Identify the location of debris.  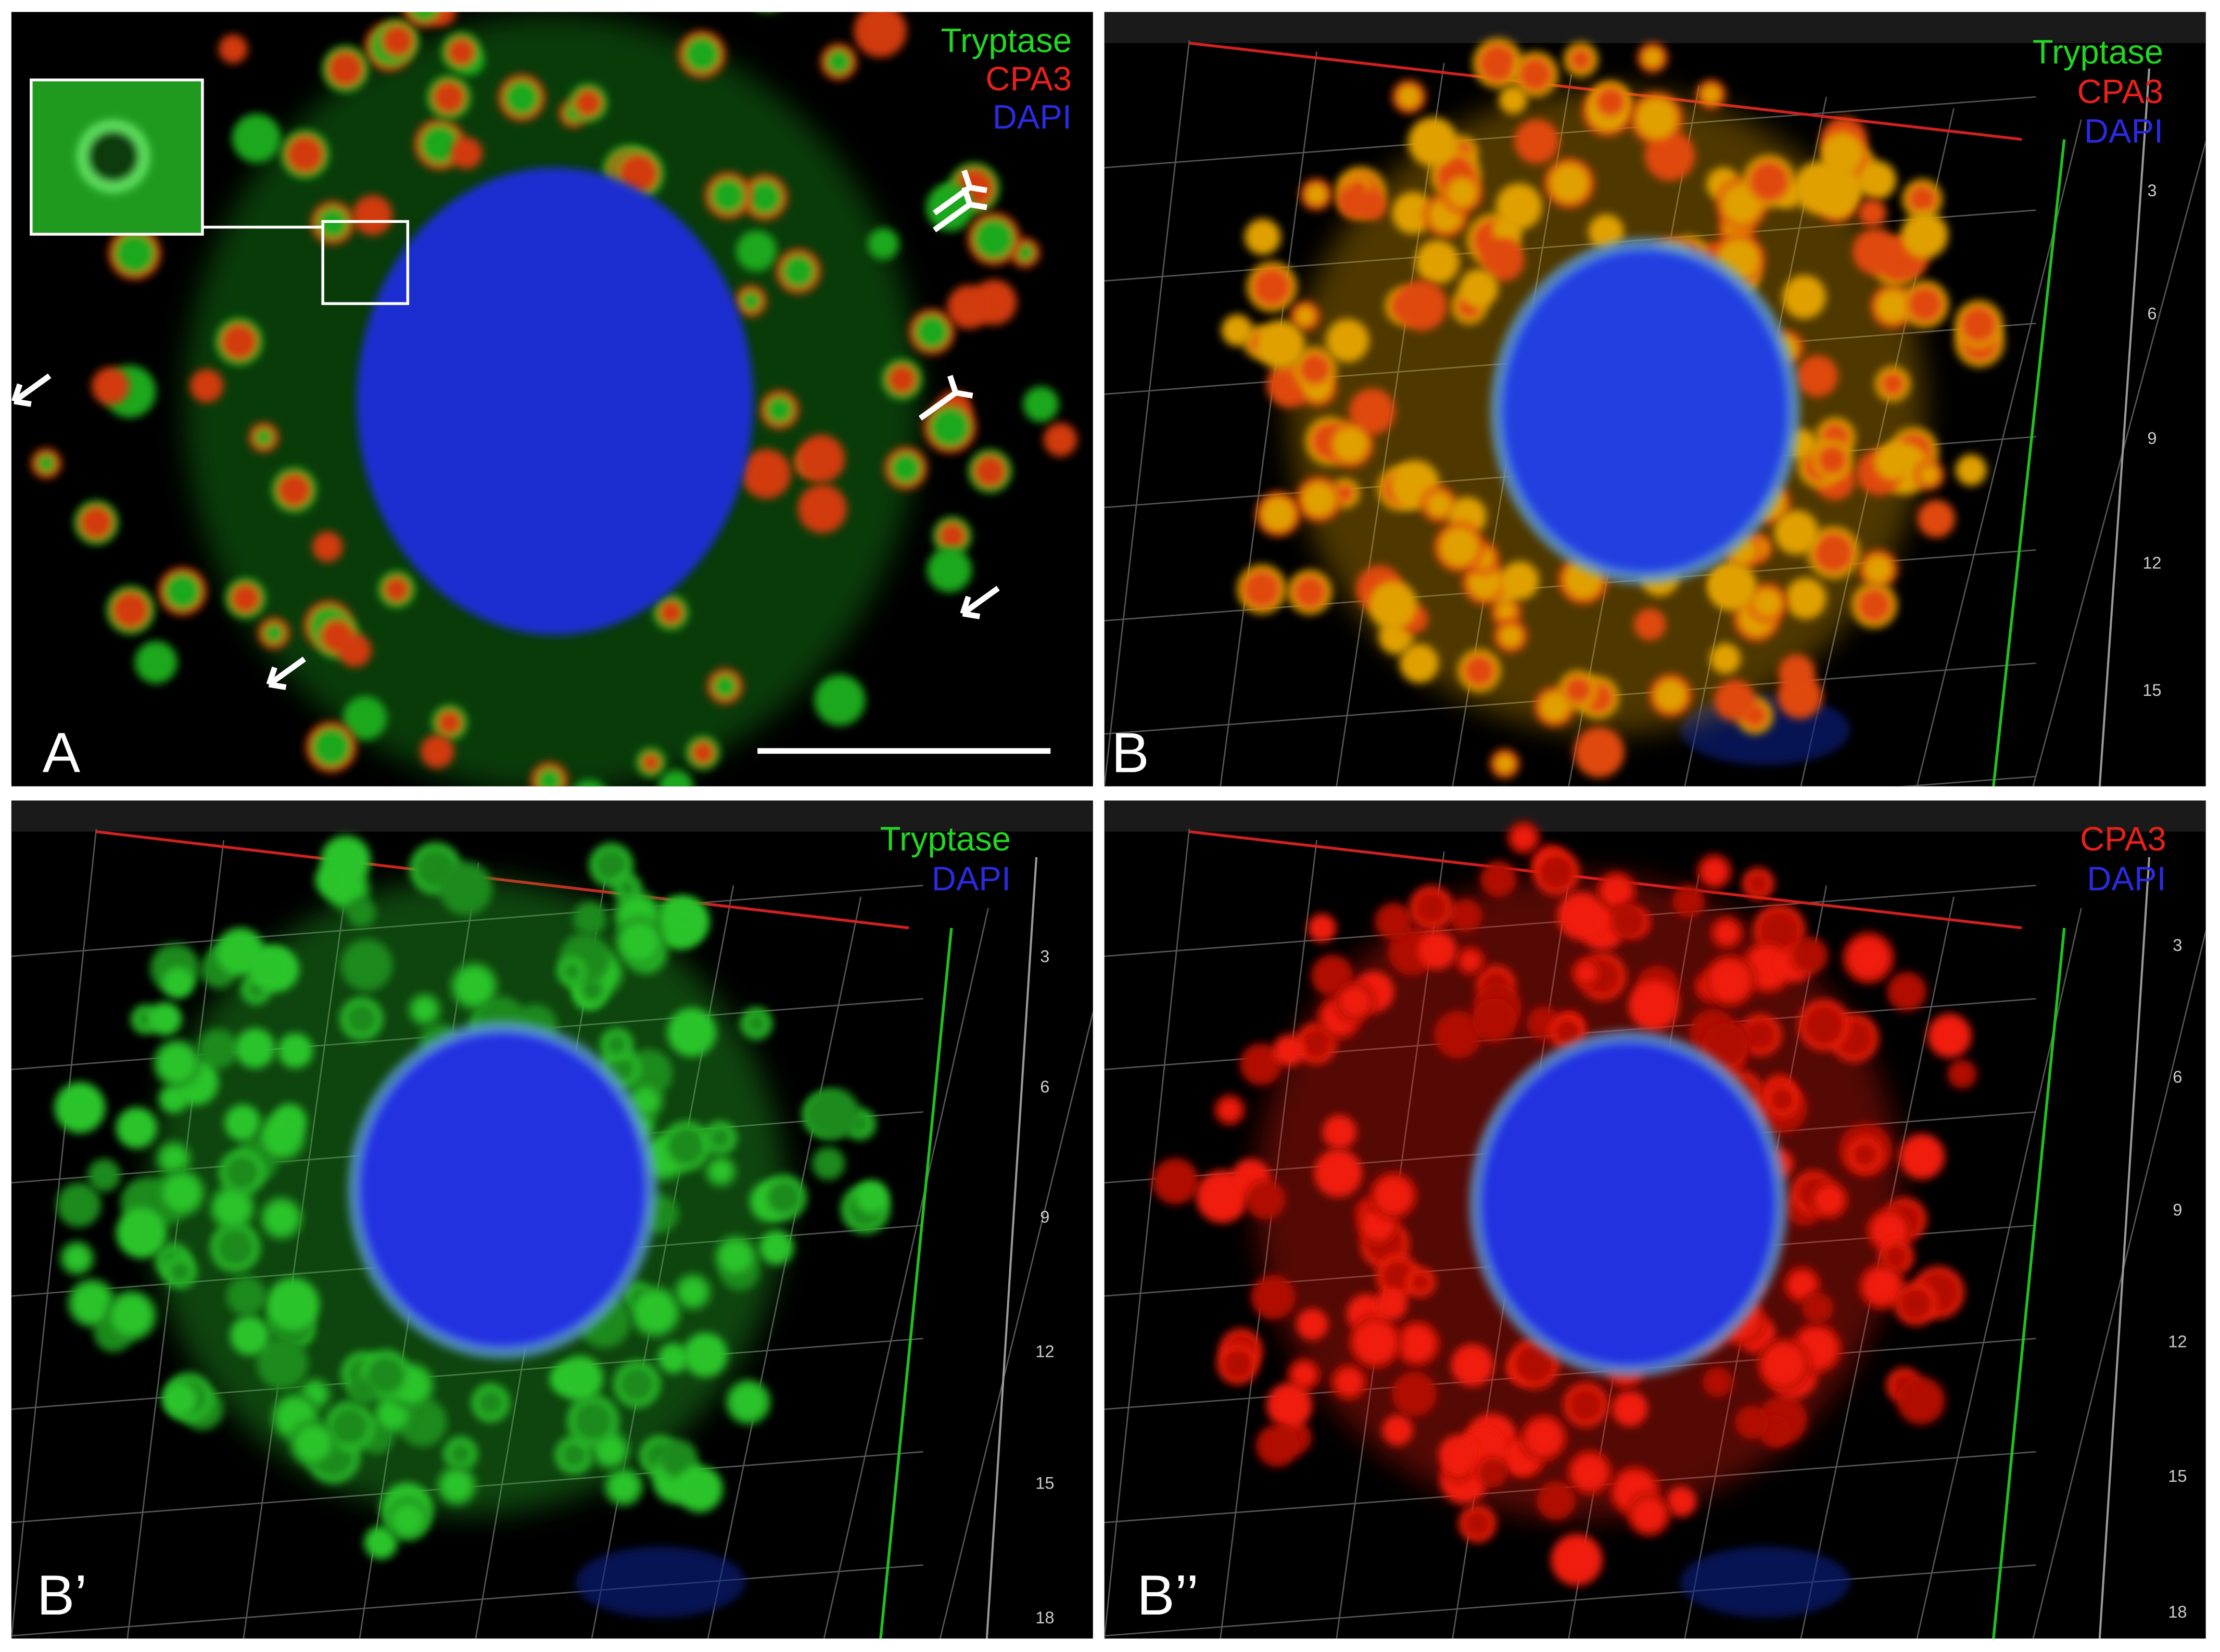
(1765, 1582).